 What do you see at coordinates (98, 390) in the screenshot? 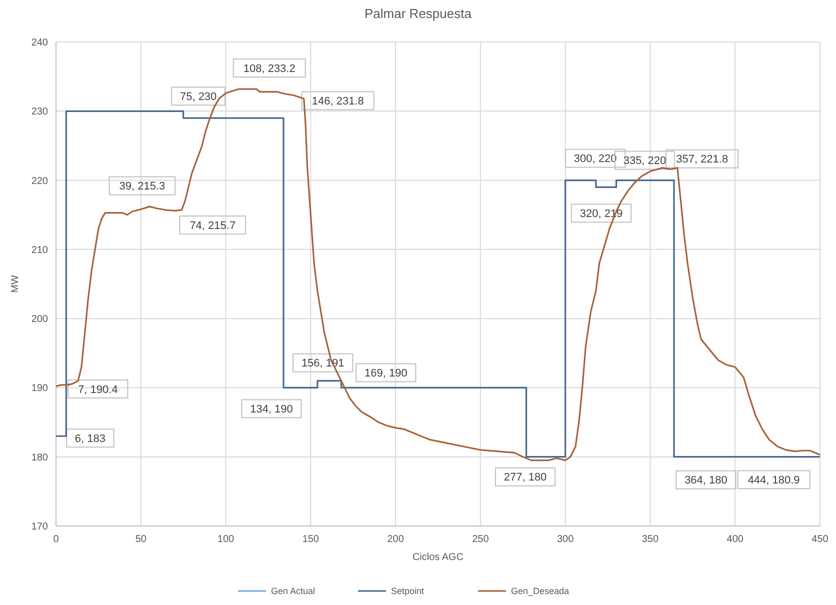
I see `annotation: 7, 190.4` at bounding box center [98, 390].